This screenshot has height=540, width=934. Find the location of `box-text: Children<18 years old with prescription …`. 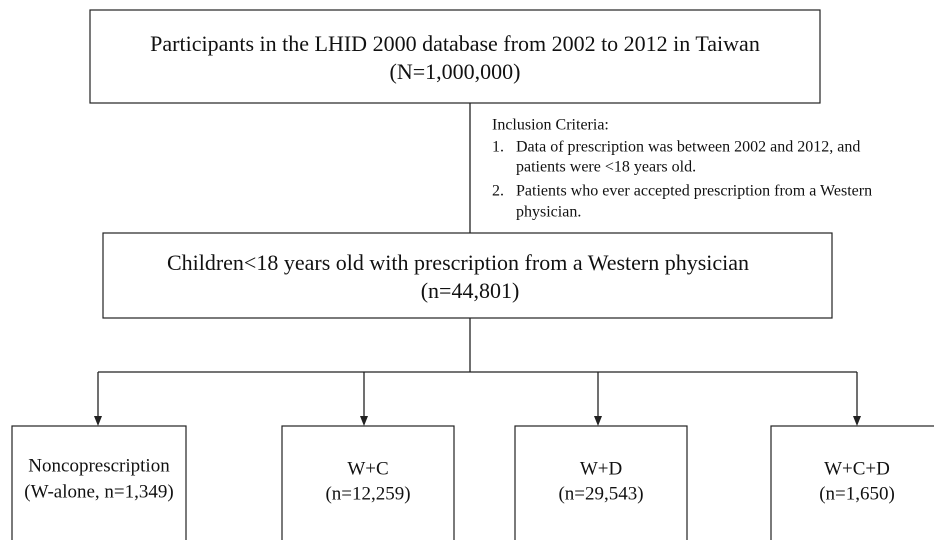

box-text: Children<18 years old with prescription … is located at coordinates (458, 262).